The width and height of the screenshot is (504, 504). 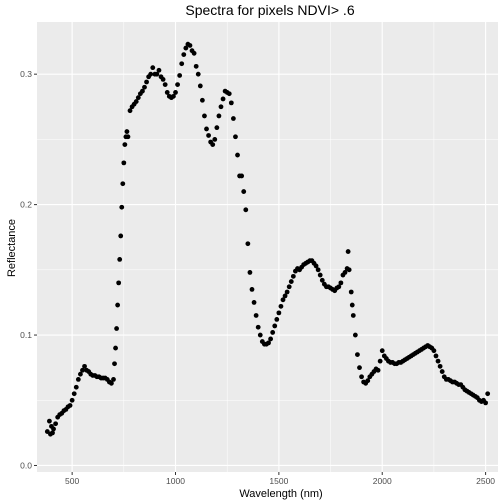 What do you see at coordinates (175, 481) in the screenshot?
I see `x-tick-label: 1000` at bounding box center [175, 481].